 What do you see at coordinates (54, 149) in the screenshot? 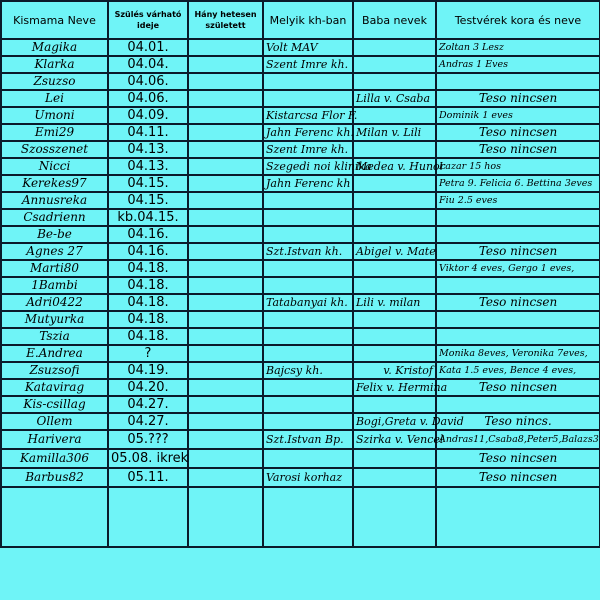
I see `cell-name: Szosszenet` at bounding box center [54, 149].